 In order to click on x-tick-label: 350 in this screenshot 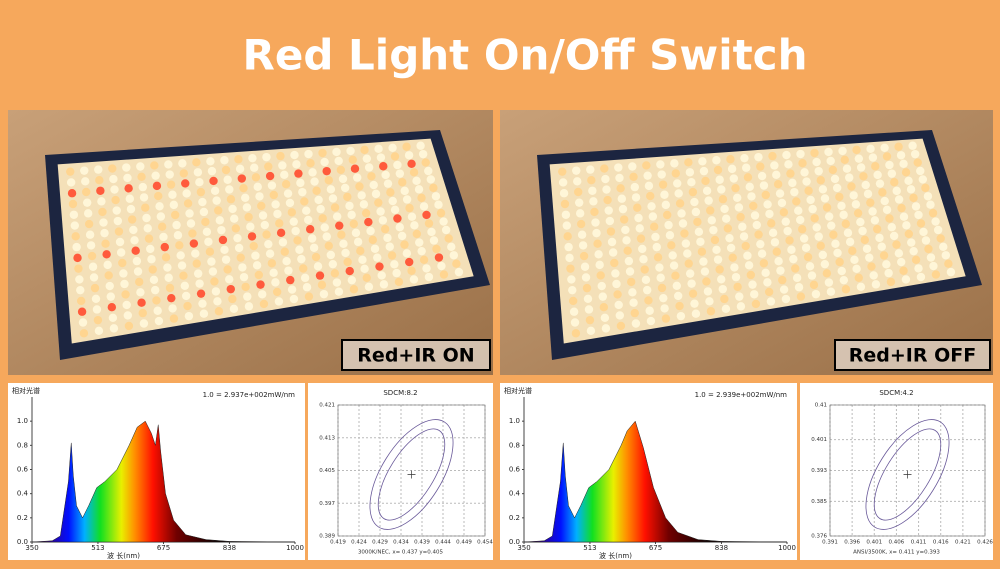, I will do `click(523, 548)`.